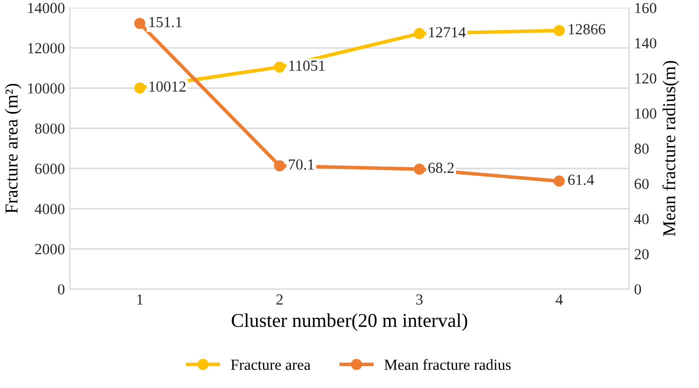 This screenshot has width=699, height=388. Describe the element at coordinates (645, 78) in the screenshot. I see `y2-tick-label: 120` at that location.